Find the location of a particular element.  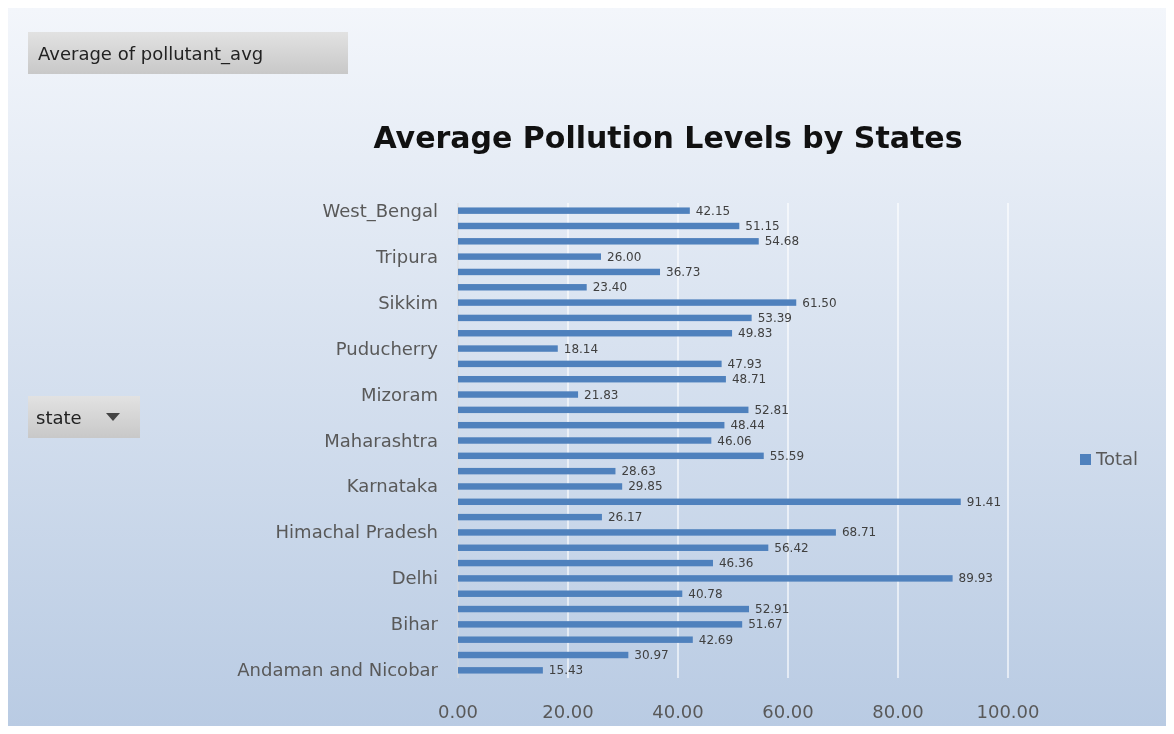

data-label: 47.93 is located at coordinates (744, 363).